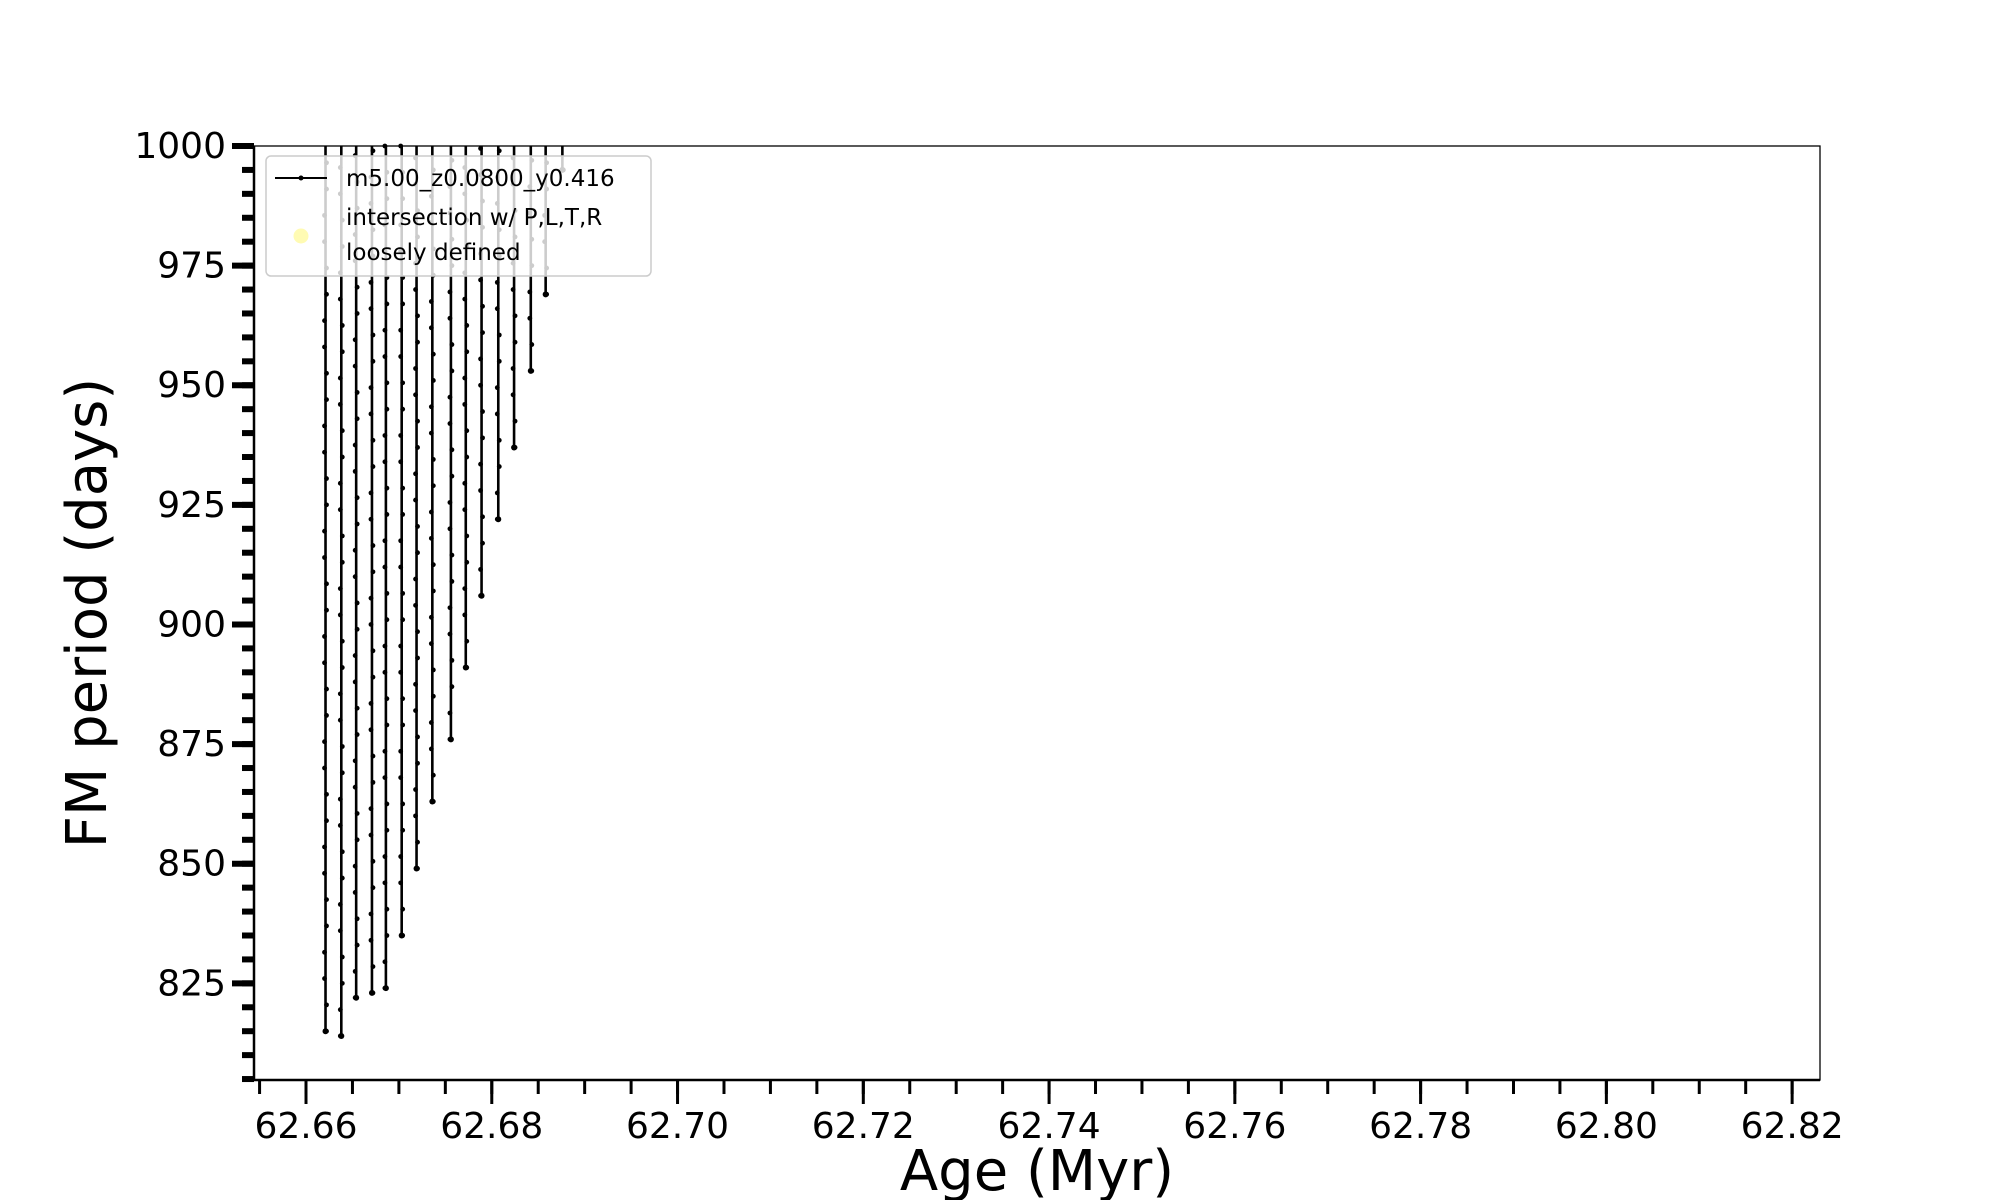 The width and height of the screenshot is (2000, 1204). I want to click on y-ticks: 825 850 875 900 925 950 975 1000, so click(194, 604).